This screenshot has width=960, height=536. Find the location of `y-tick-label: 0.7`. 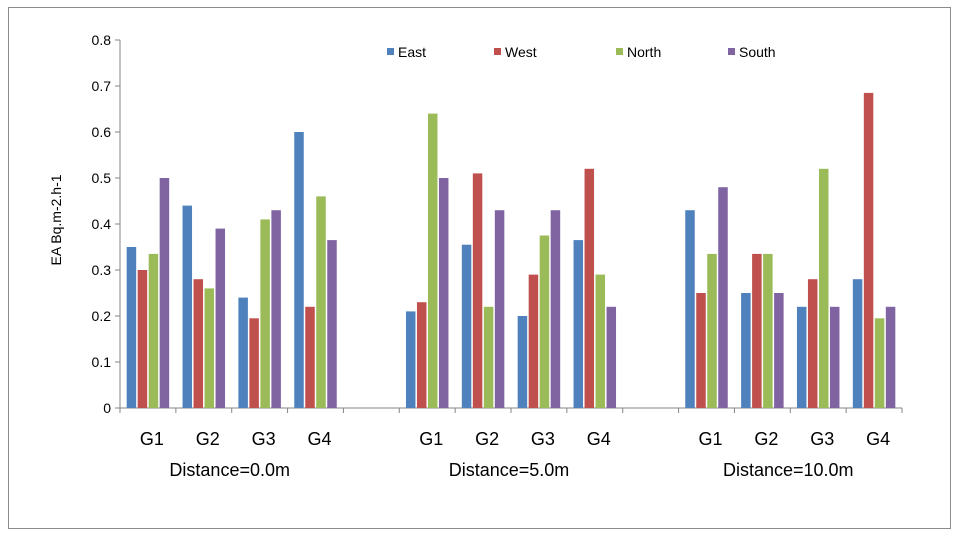

y-tick-label: 0.7 is located at coordinates (102, 86).